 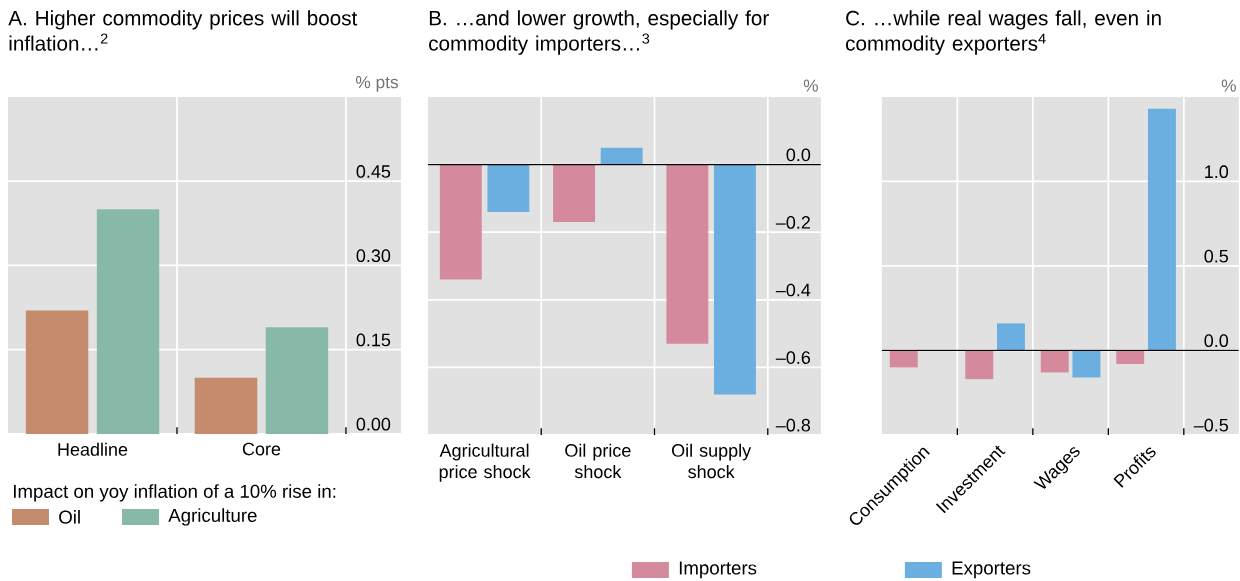 What do you see at coordinates (373, 256) in the screenshot?
I see `y-tick-label: 0.30` at bounding box center [373, 256].